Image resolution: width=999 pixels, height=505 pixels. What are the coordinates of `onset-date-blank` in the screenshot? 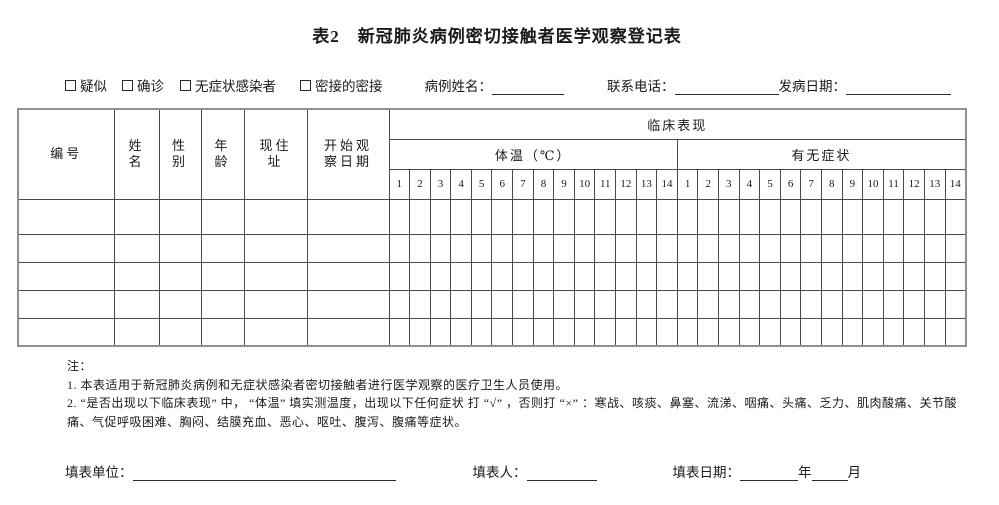 It's located at (898, 88).